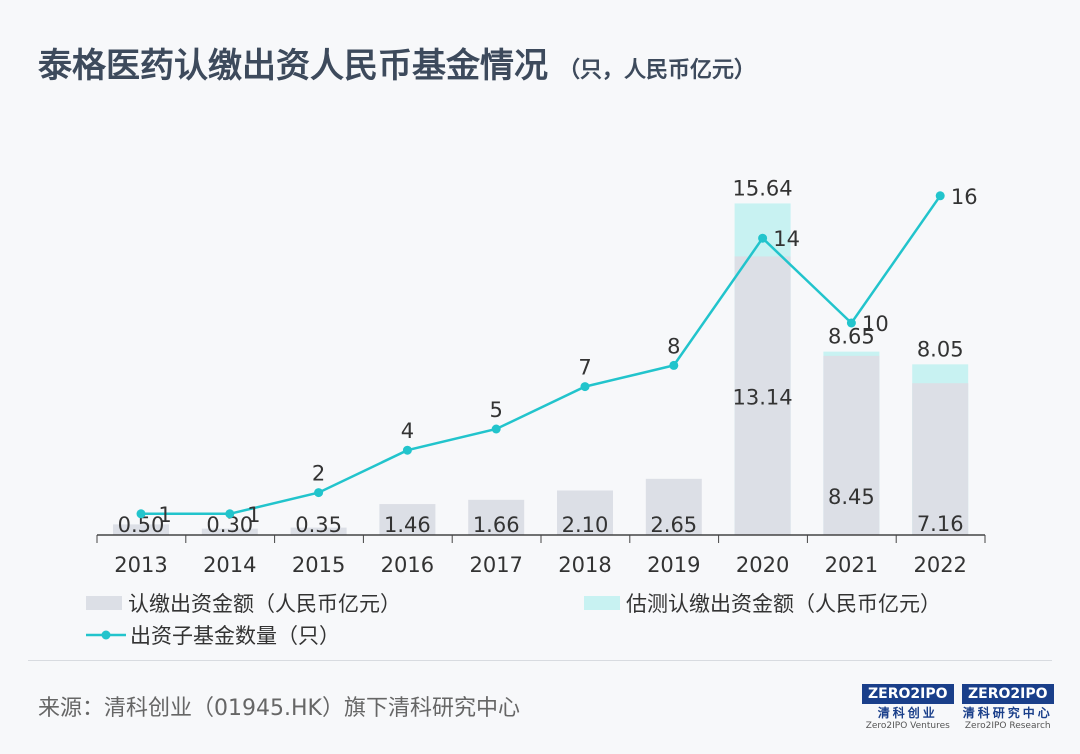 The image size is (1080, 754). Describe the element at coordinates (293, 66) in the screenshot. I see `title-text: 泰格医药认缴出资人民币基金情况` at that location.